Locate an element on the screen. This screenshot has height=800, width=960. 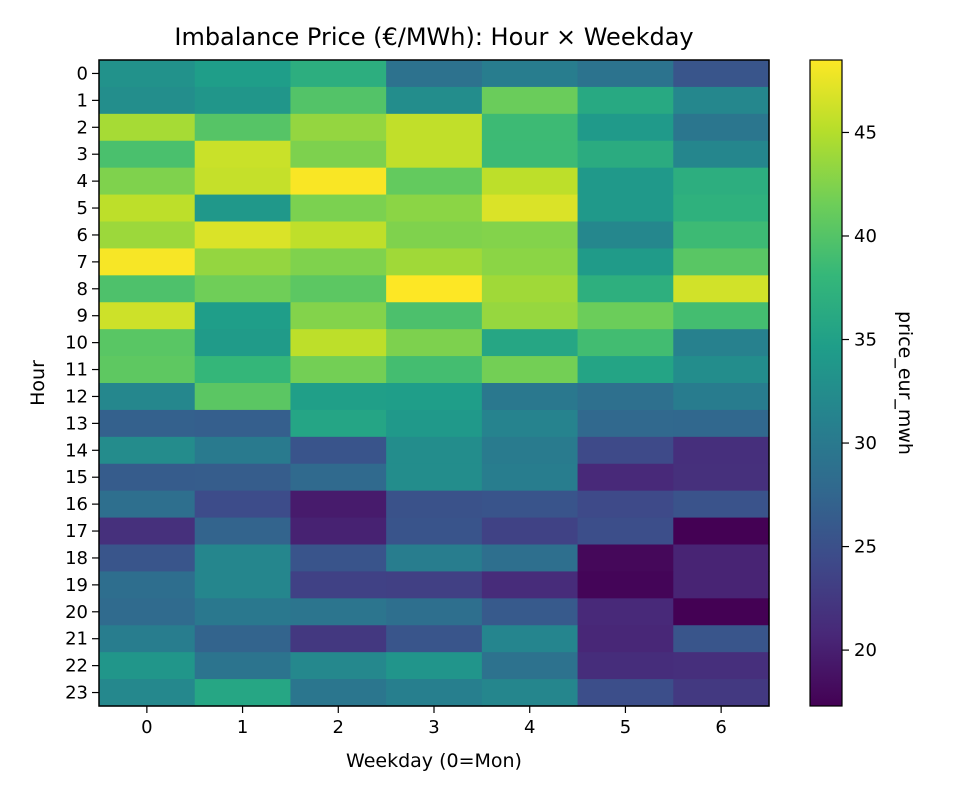
y-tick-label: 7 is located at coordinates (82, 262).